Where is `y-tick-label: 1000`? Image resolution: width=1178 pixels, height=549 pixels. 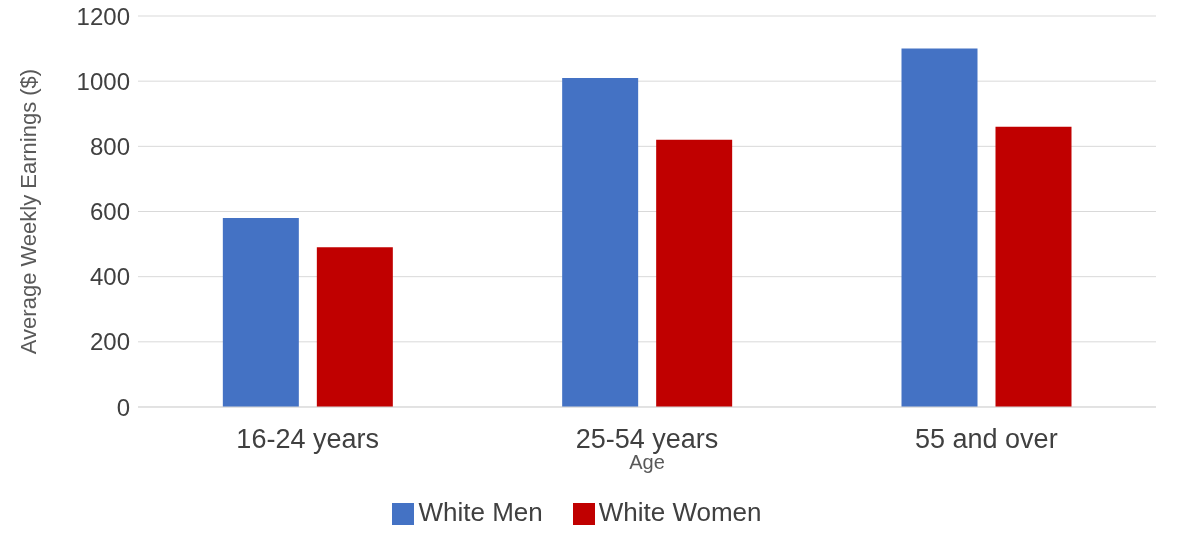 y-tick-label: 1000 is located at coordinates (103, 81).